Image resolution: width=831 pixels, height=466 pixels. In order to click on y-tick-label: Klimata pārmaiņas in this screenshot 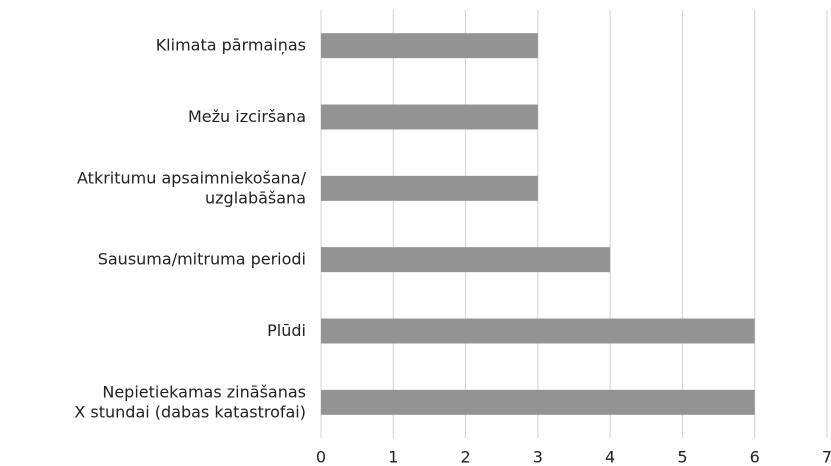, I will do `click(231, 44)`.